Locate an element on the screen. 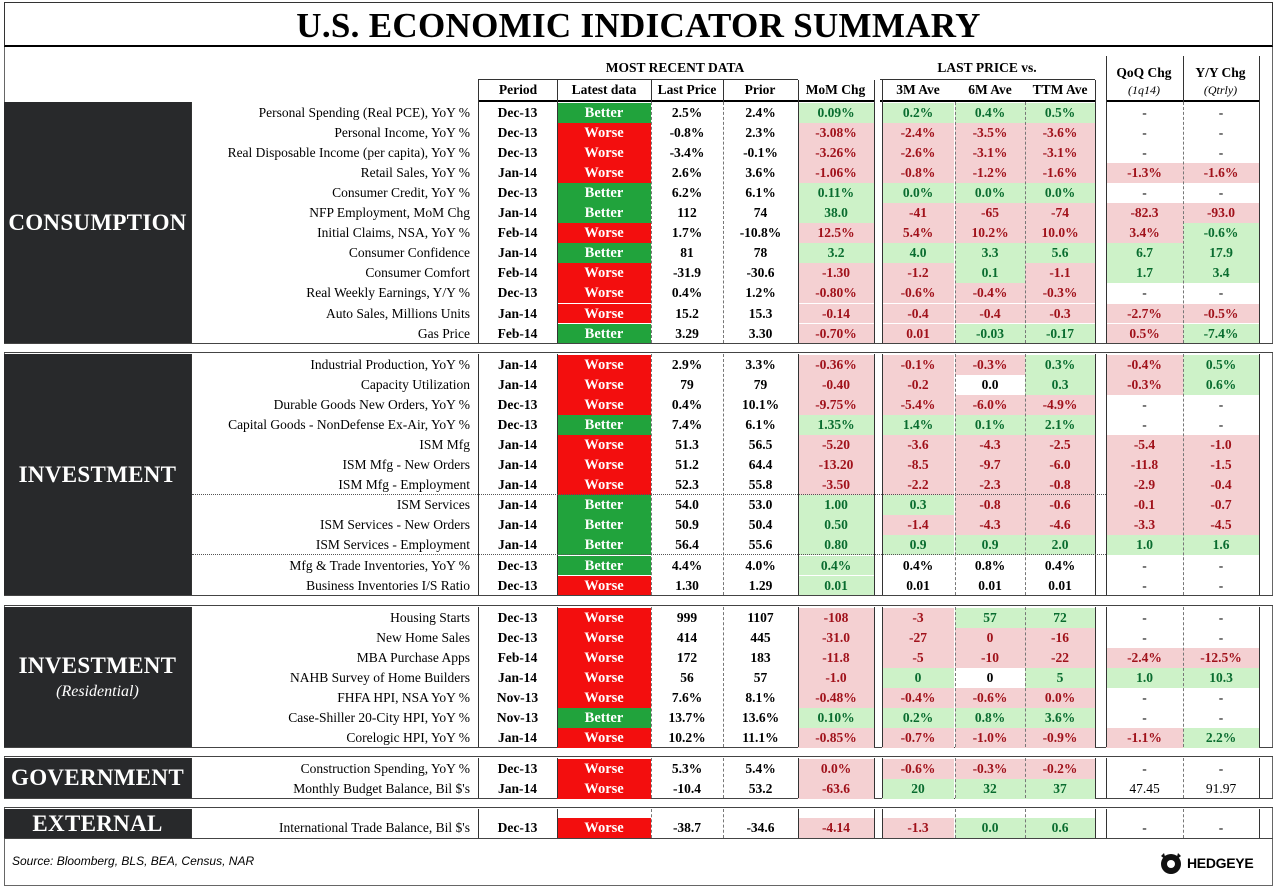 This screenshot has height=890, width=1277. m3-cell: 5.4% is located at coordinates (918, 233).